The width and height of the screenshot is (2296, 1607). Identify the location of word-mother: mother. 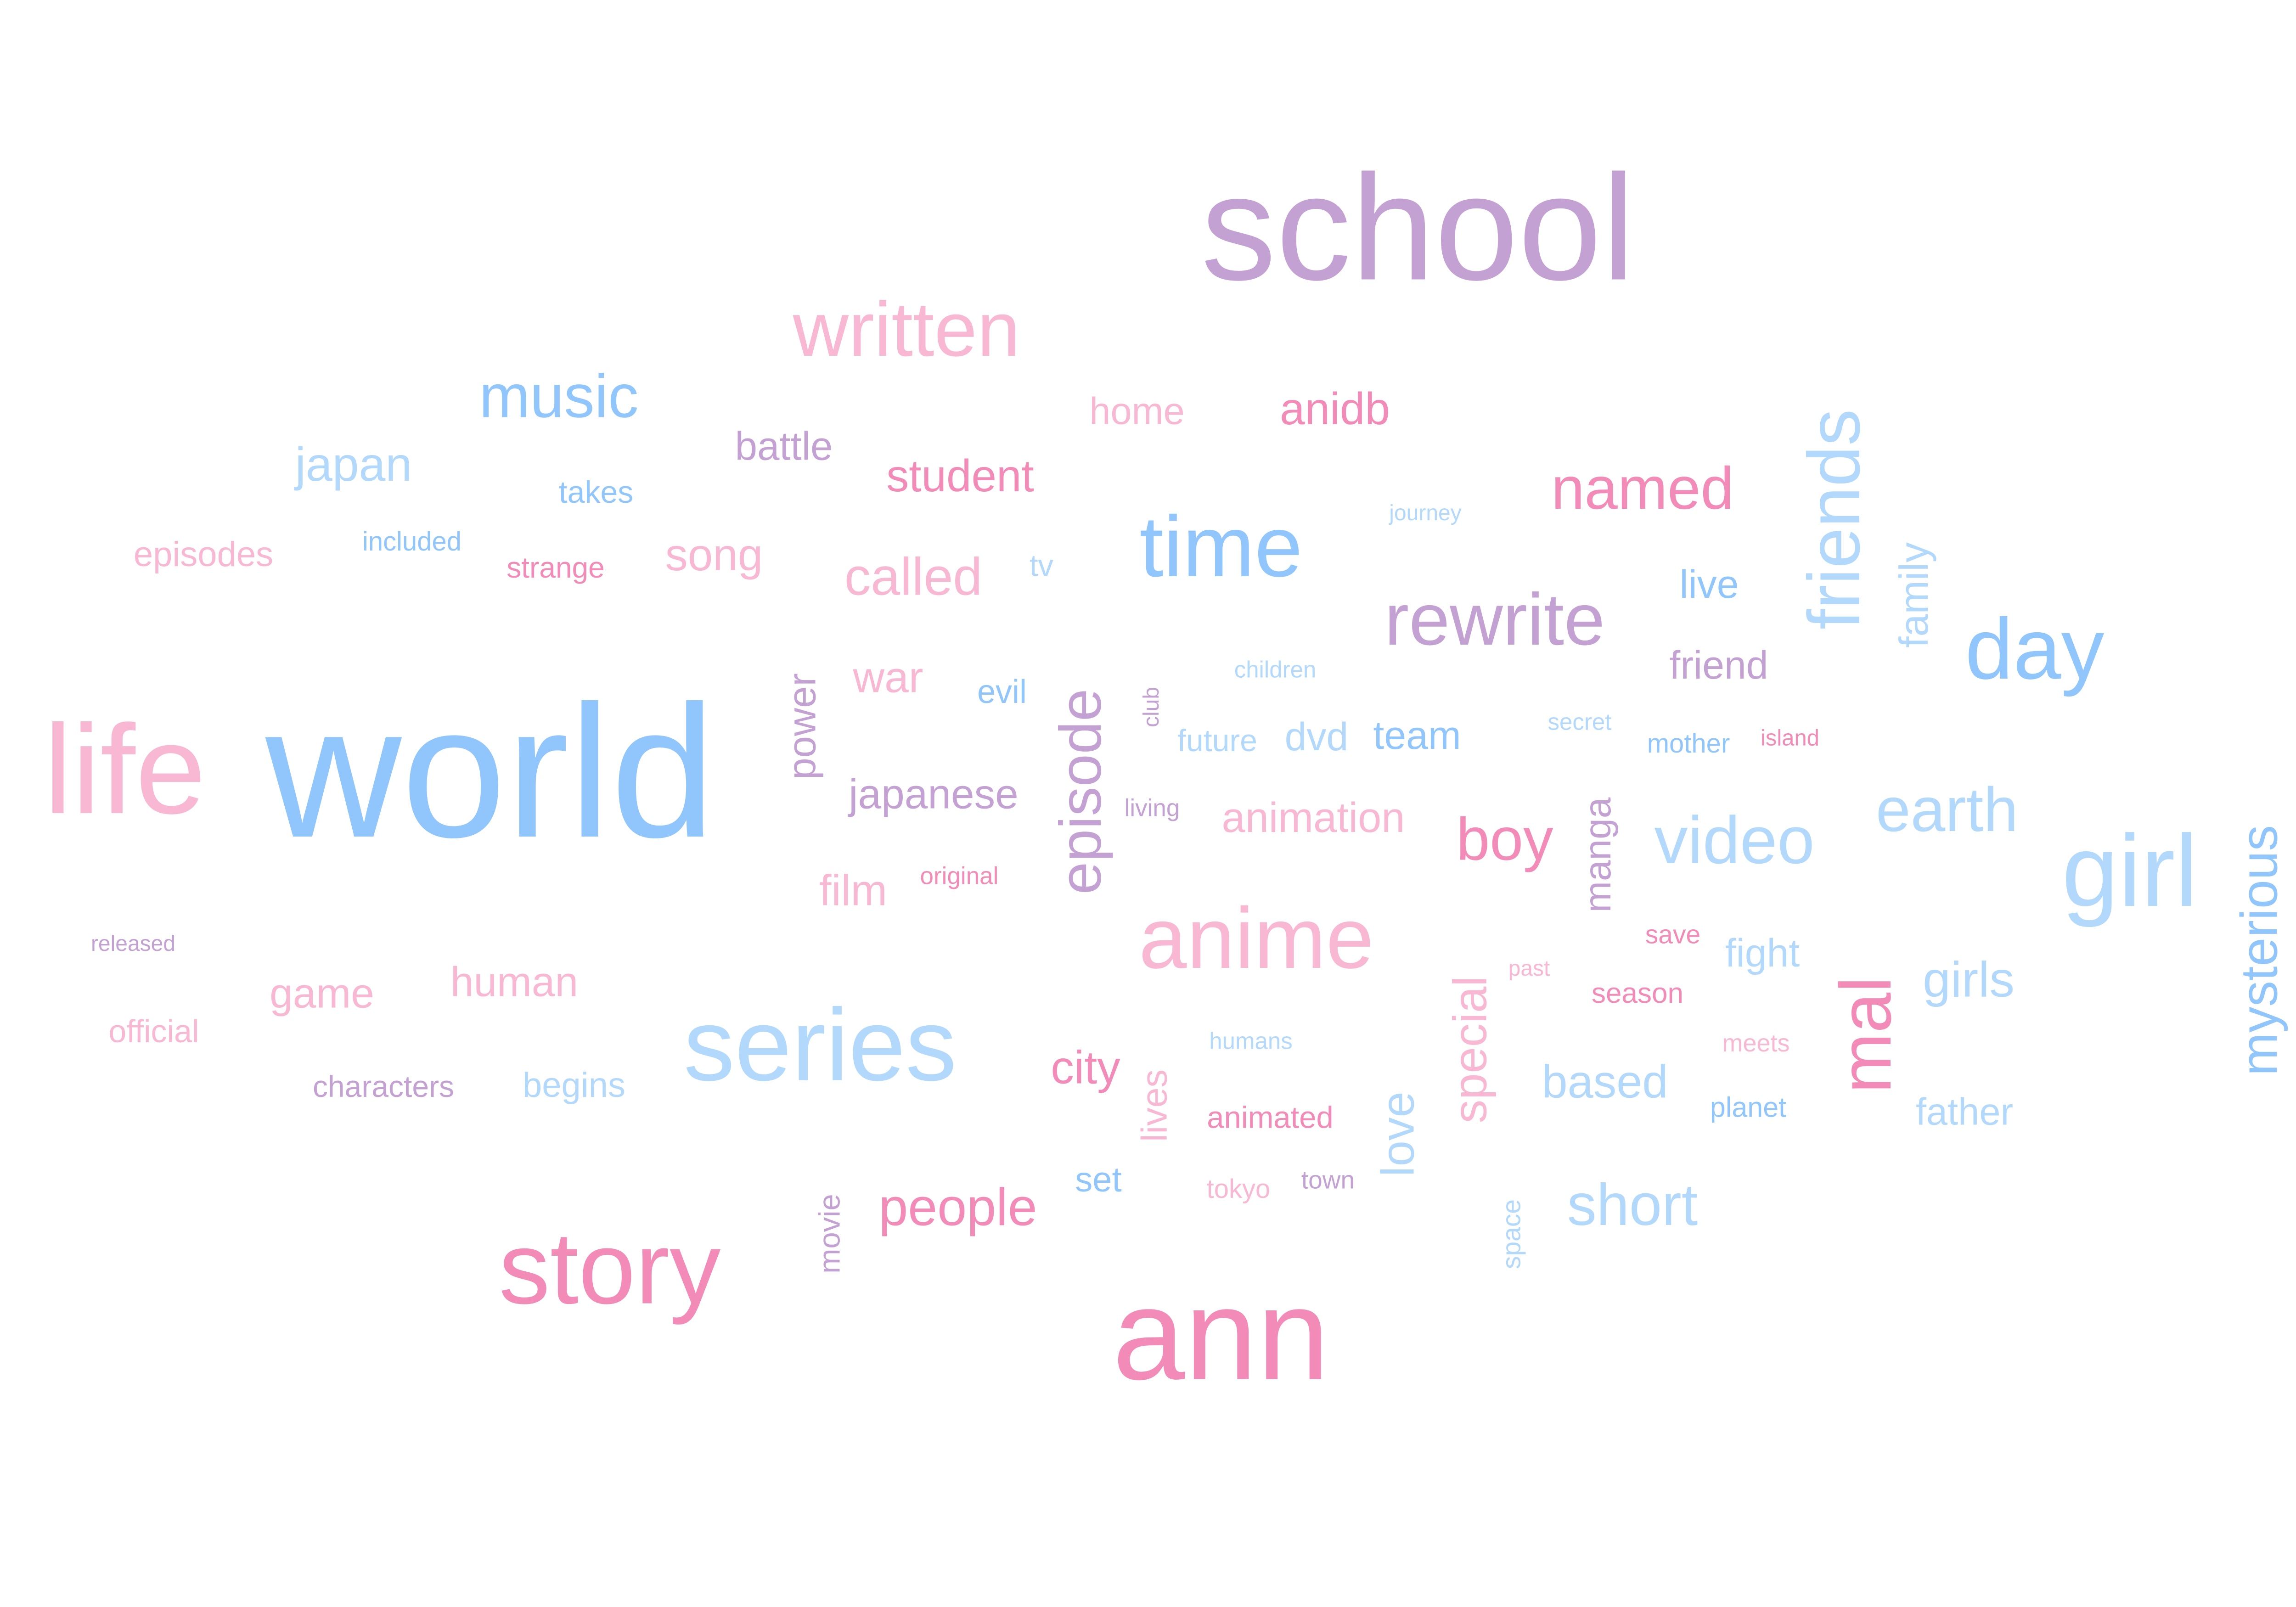
(1689, 744).